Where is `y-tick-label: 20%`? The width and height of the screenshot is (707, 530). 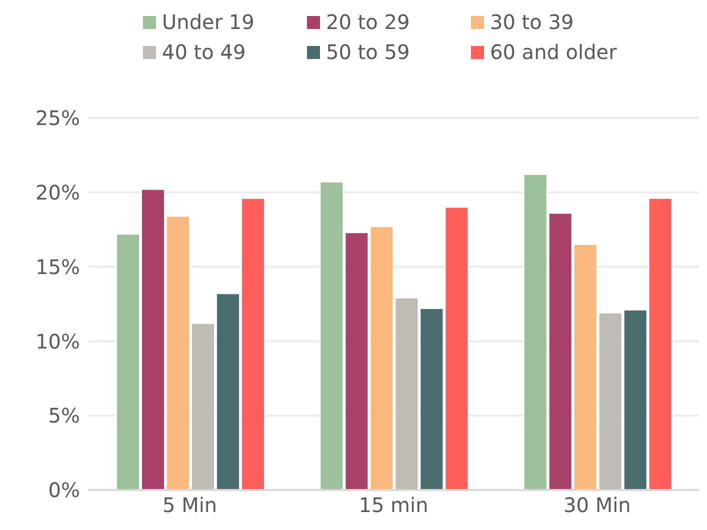 y-tick-label: 20% is located at coordinates (58, 192).